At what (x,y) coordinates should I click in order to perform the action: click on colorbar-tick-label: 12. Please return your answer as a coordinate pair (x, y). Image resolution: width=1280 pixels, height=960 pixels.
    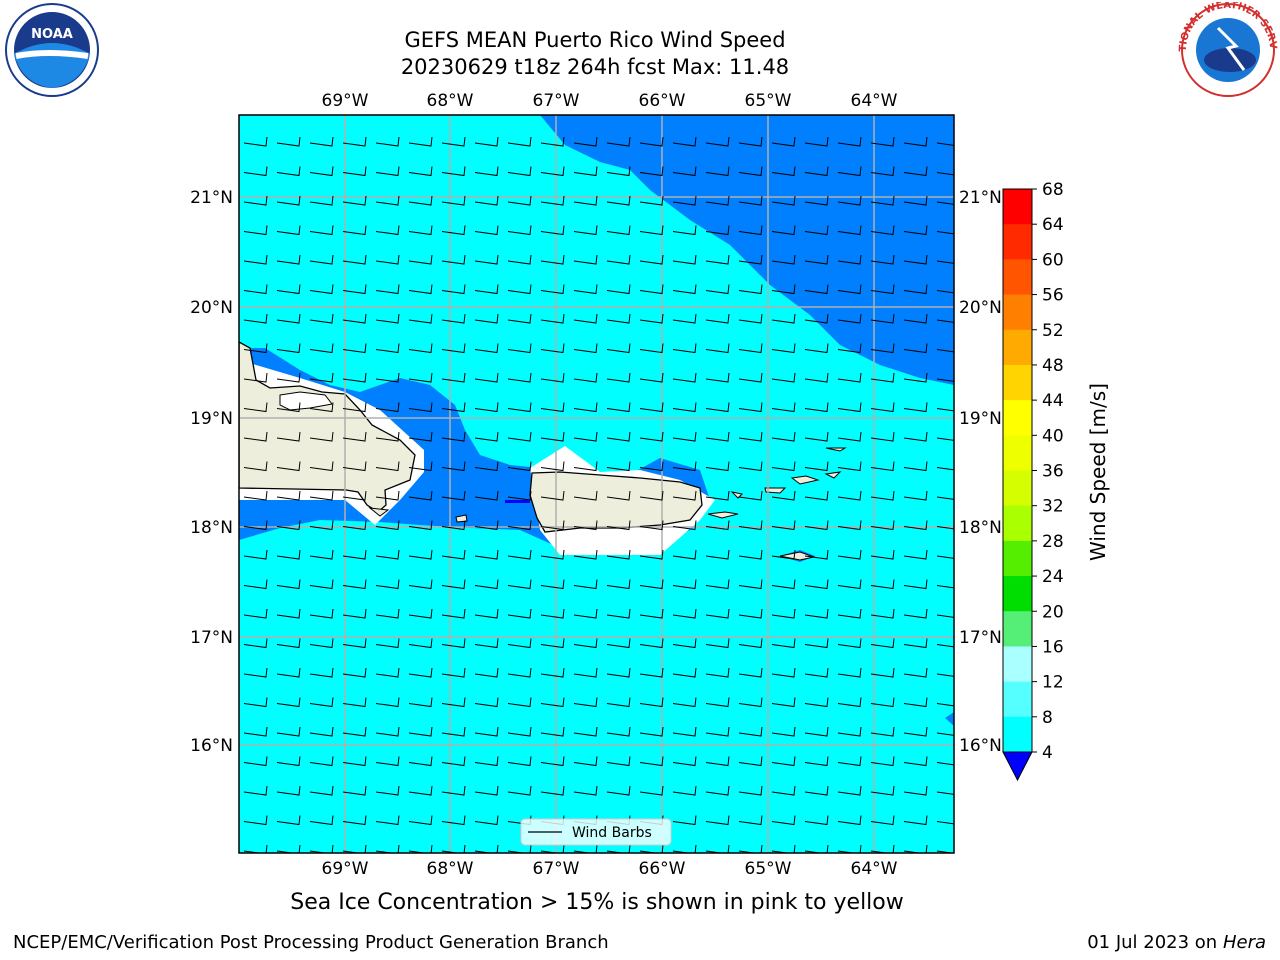
    Looking at the image, I should click on (1053, 683).